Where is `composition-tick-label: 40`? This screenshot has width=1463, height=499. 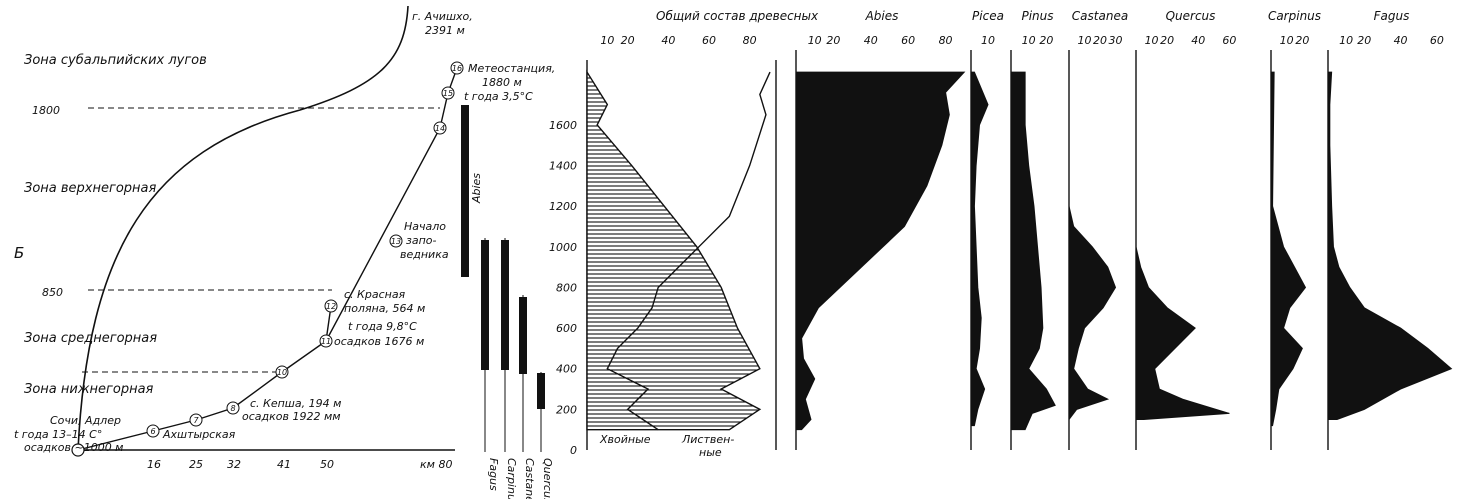 composition-tick-label: 40 is located at coordinates (668, 40).